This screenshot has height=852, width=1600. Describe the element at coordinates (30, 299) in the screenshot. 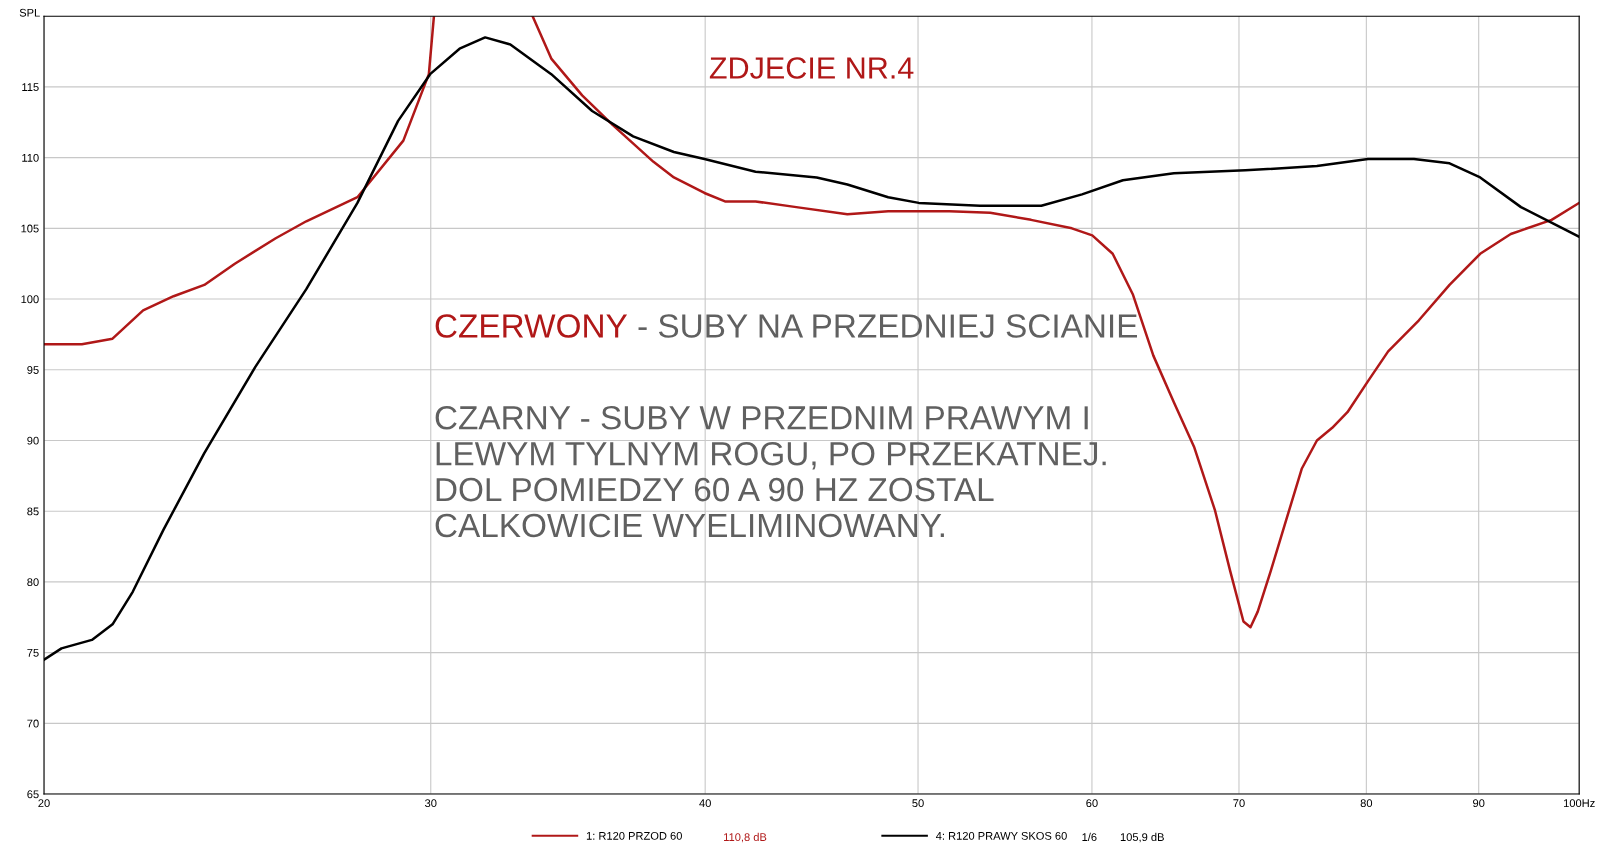

I see `y-tick-label: 100` at that location.